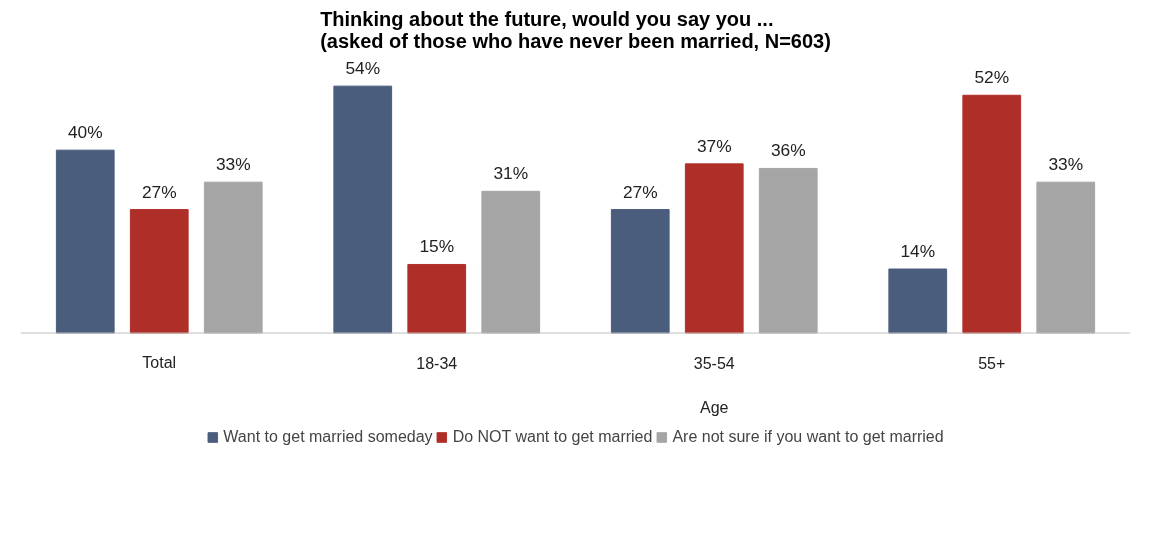 The width and height of the screenshot is (1170, 533). What do you see at coordinates (992, 77) in the screenshot?
I see `data-label: 52%` at bounding box center [992, 77].